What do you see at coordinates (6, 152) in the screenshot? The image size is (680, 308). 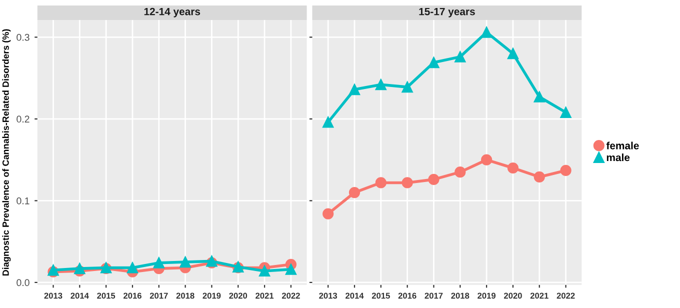 I see `y-axis-title: Diagnostic Prevalence of Cannabis-Related Disorders (%)` at bounding box center [6, 152].